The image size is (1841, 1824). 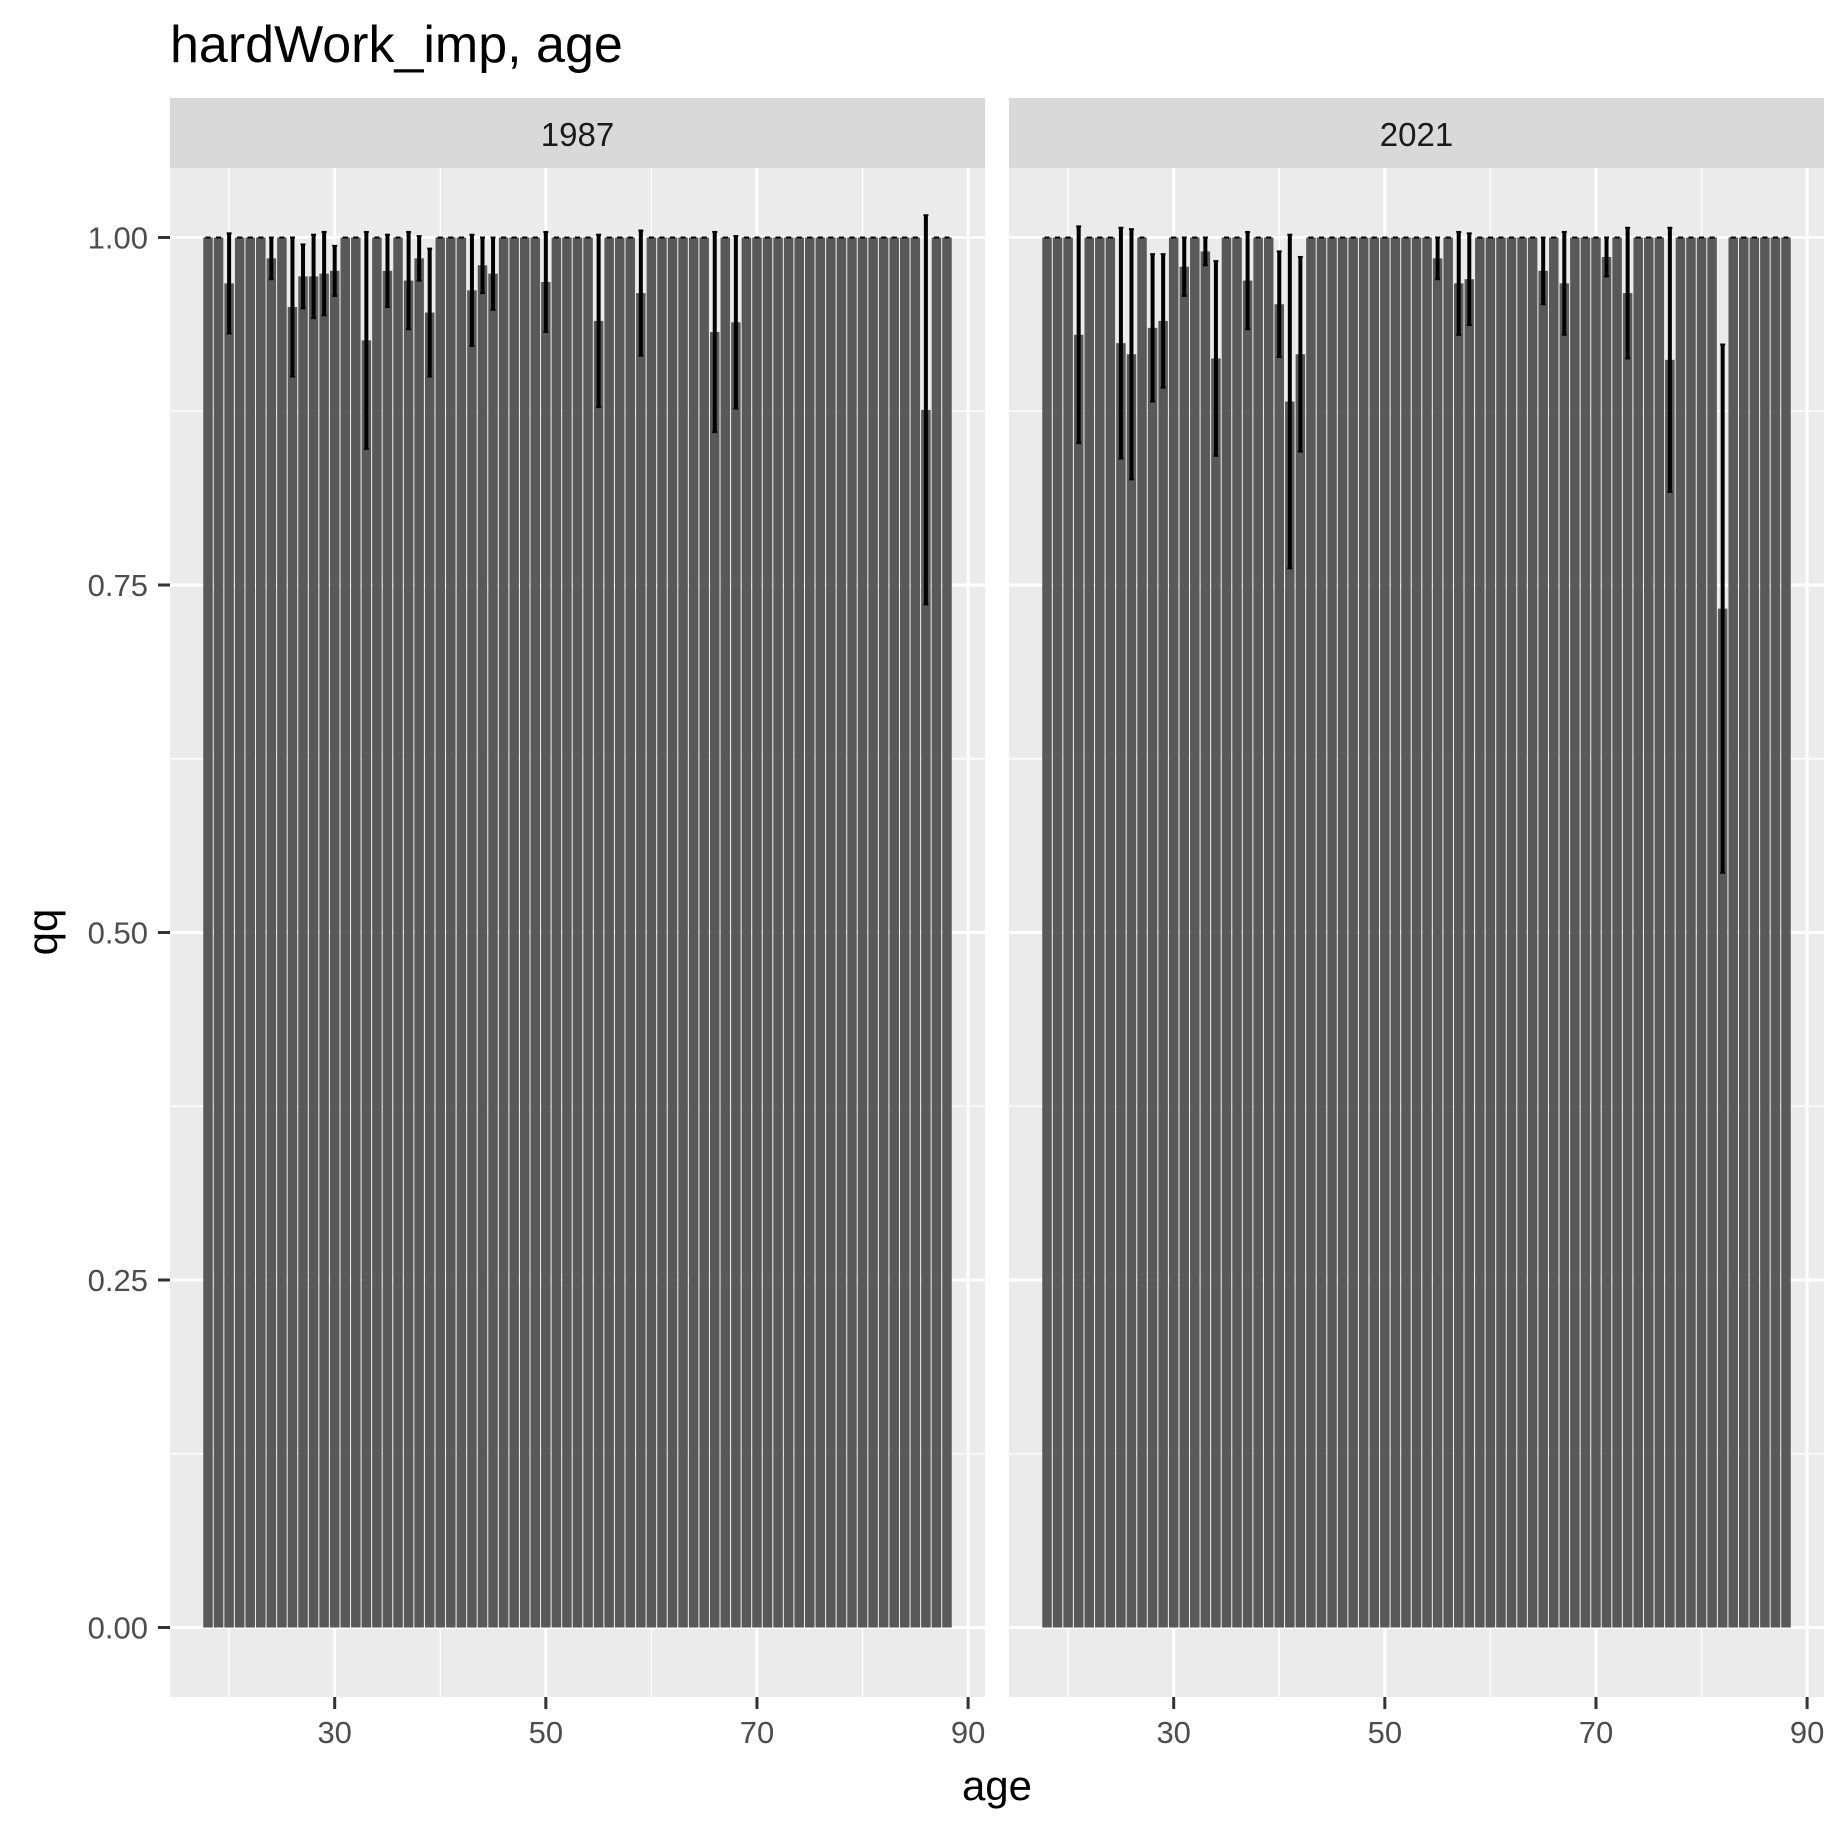 I want to click on y-tick-label: 1.00, so click(x=118, y=238).